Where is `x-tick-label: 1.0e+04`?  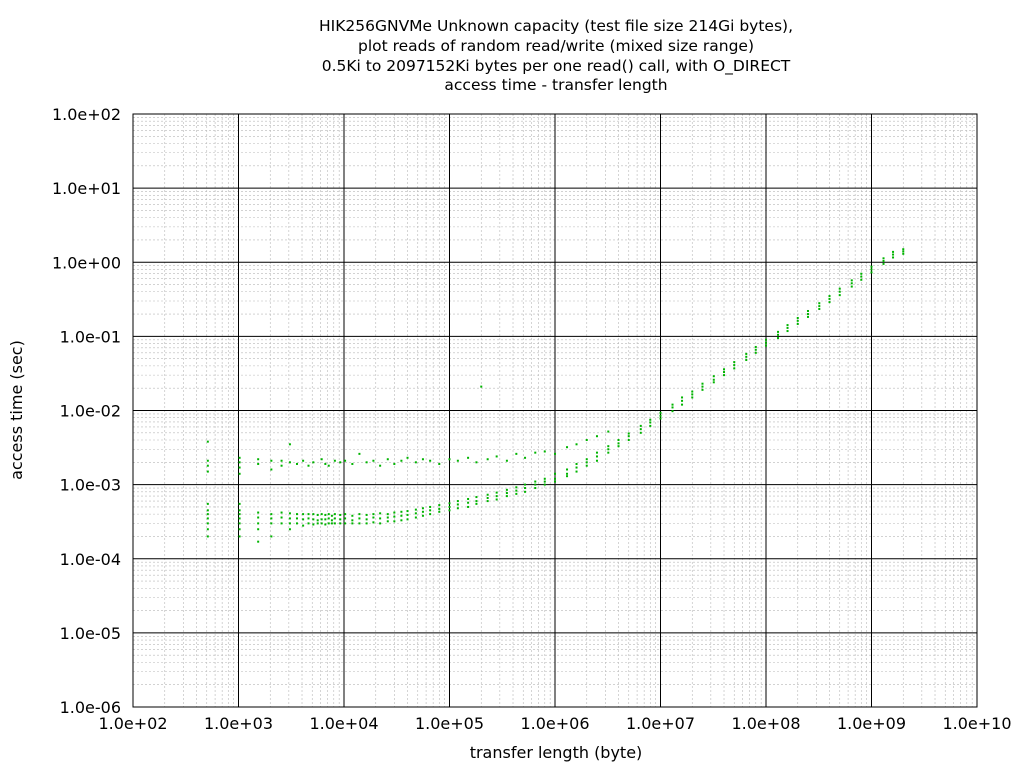 x-tick-label: 1.0e+04 is located at coordinates (343, 723).